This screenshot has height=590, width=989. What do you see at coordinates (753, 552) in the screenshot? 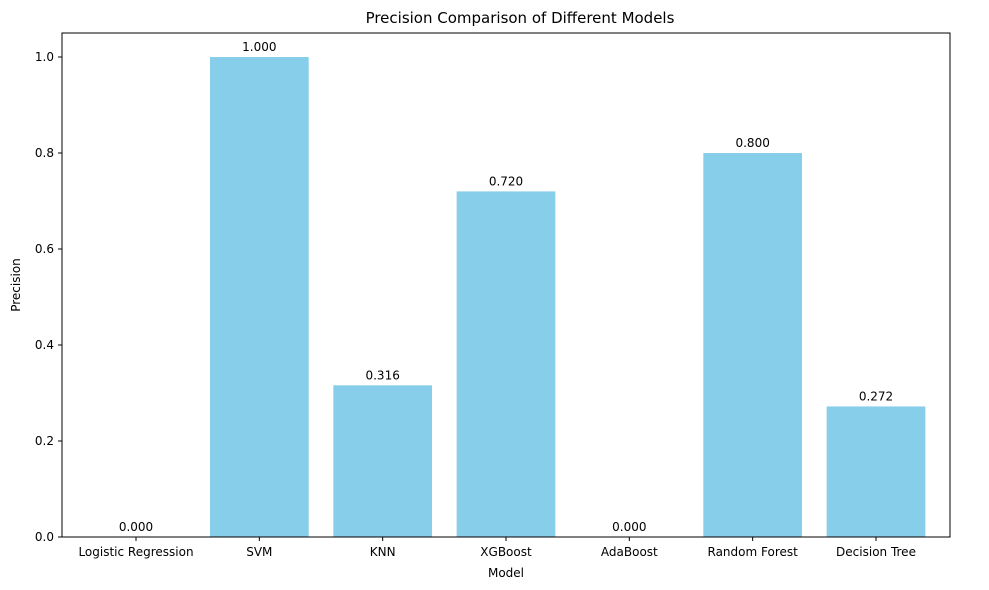
I see `x-tick-label: Random Forest` at bounding box center [753, 552].